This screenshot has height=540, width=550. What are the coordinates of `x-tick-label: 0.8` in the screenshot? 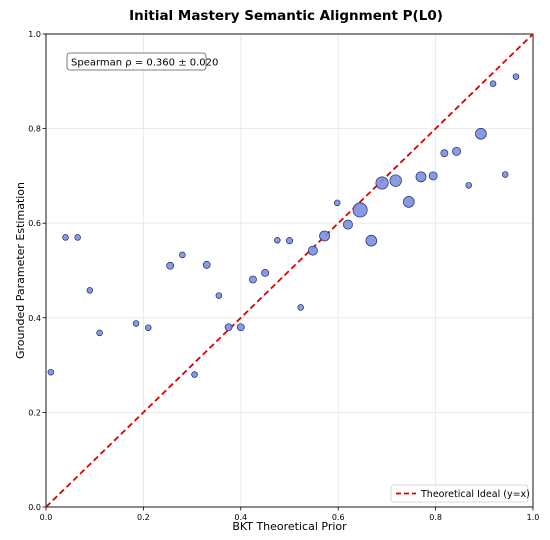 It's located at (435, 517).